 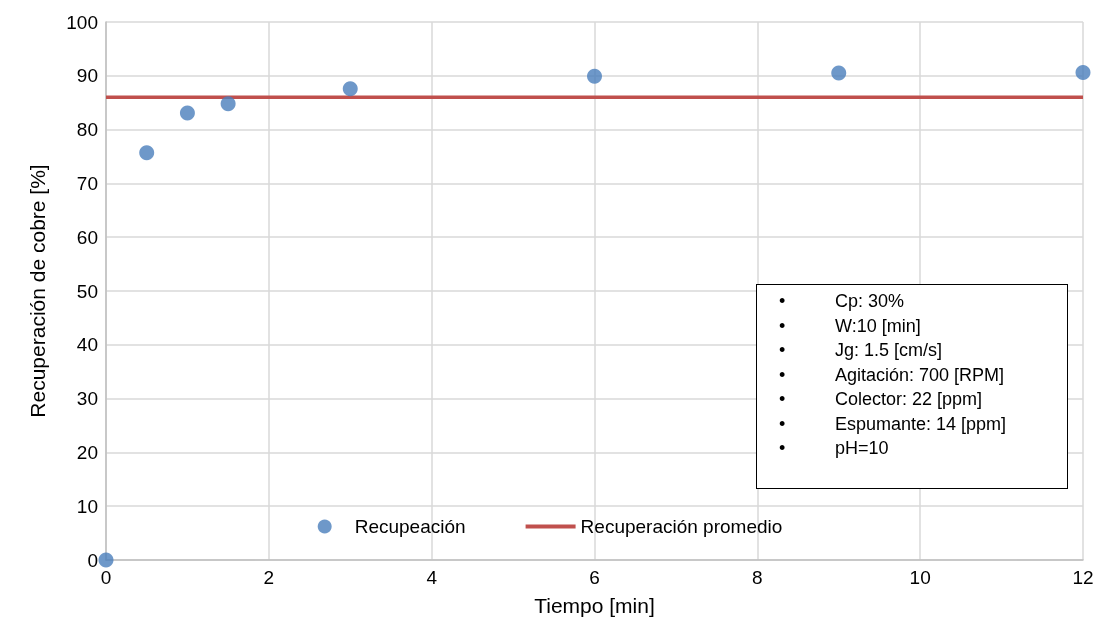 I want to click on annotation: • Agitación: 700 [RPM], so click(x=892, y=375).